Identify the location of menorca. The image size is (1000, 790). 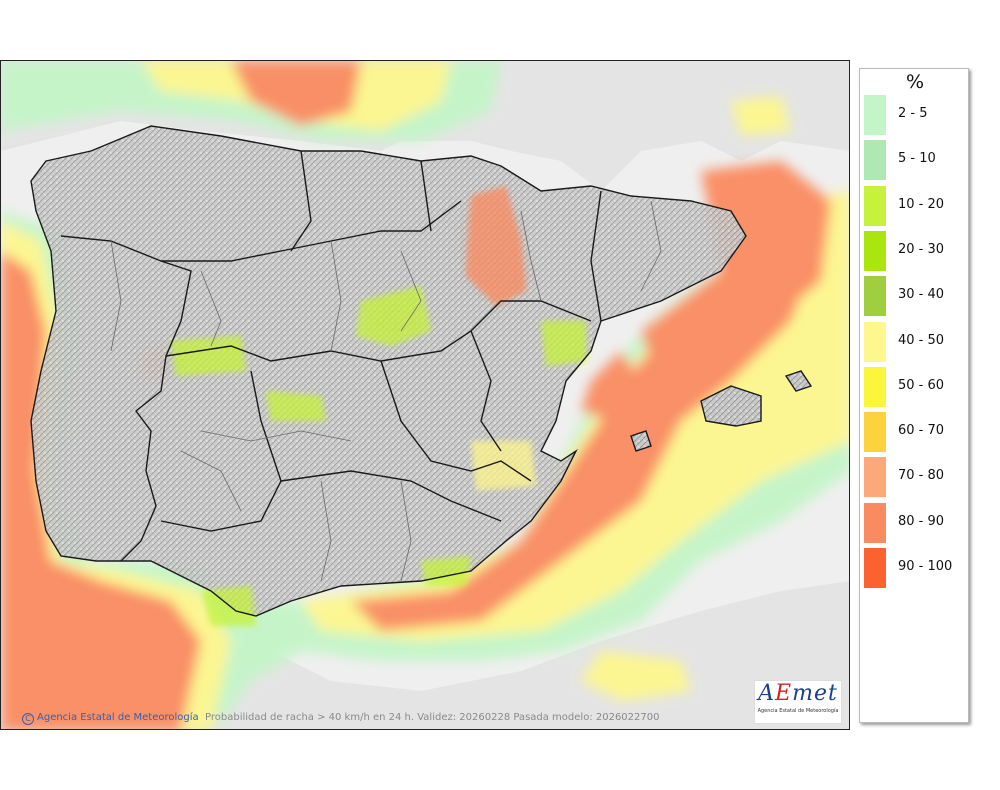
(798, 381).